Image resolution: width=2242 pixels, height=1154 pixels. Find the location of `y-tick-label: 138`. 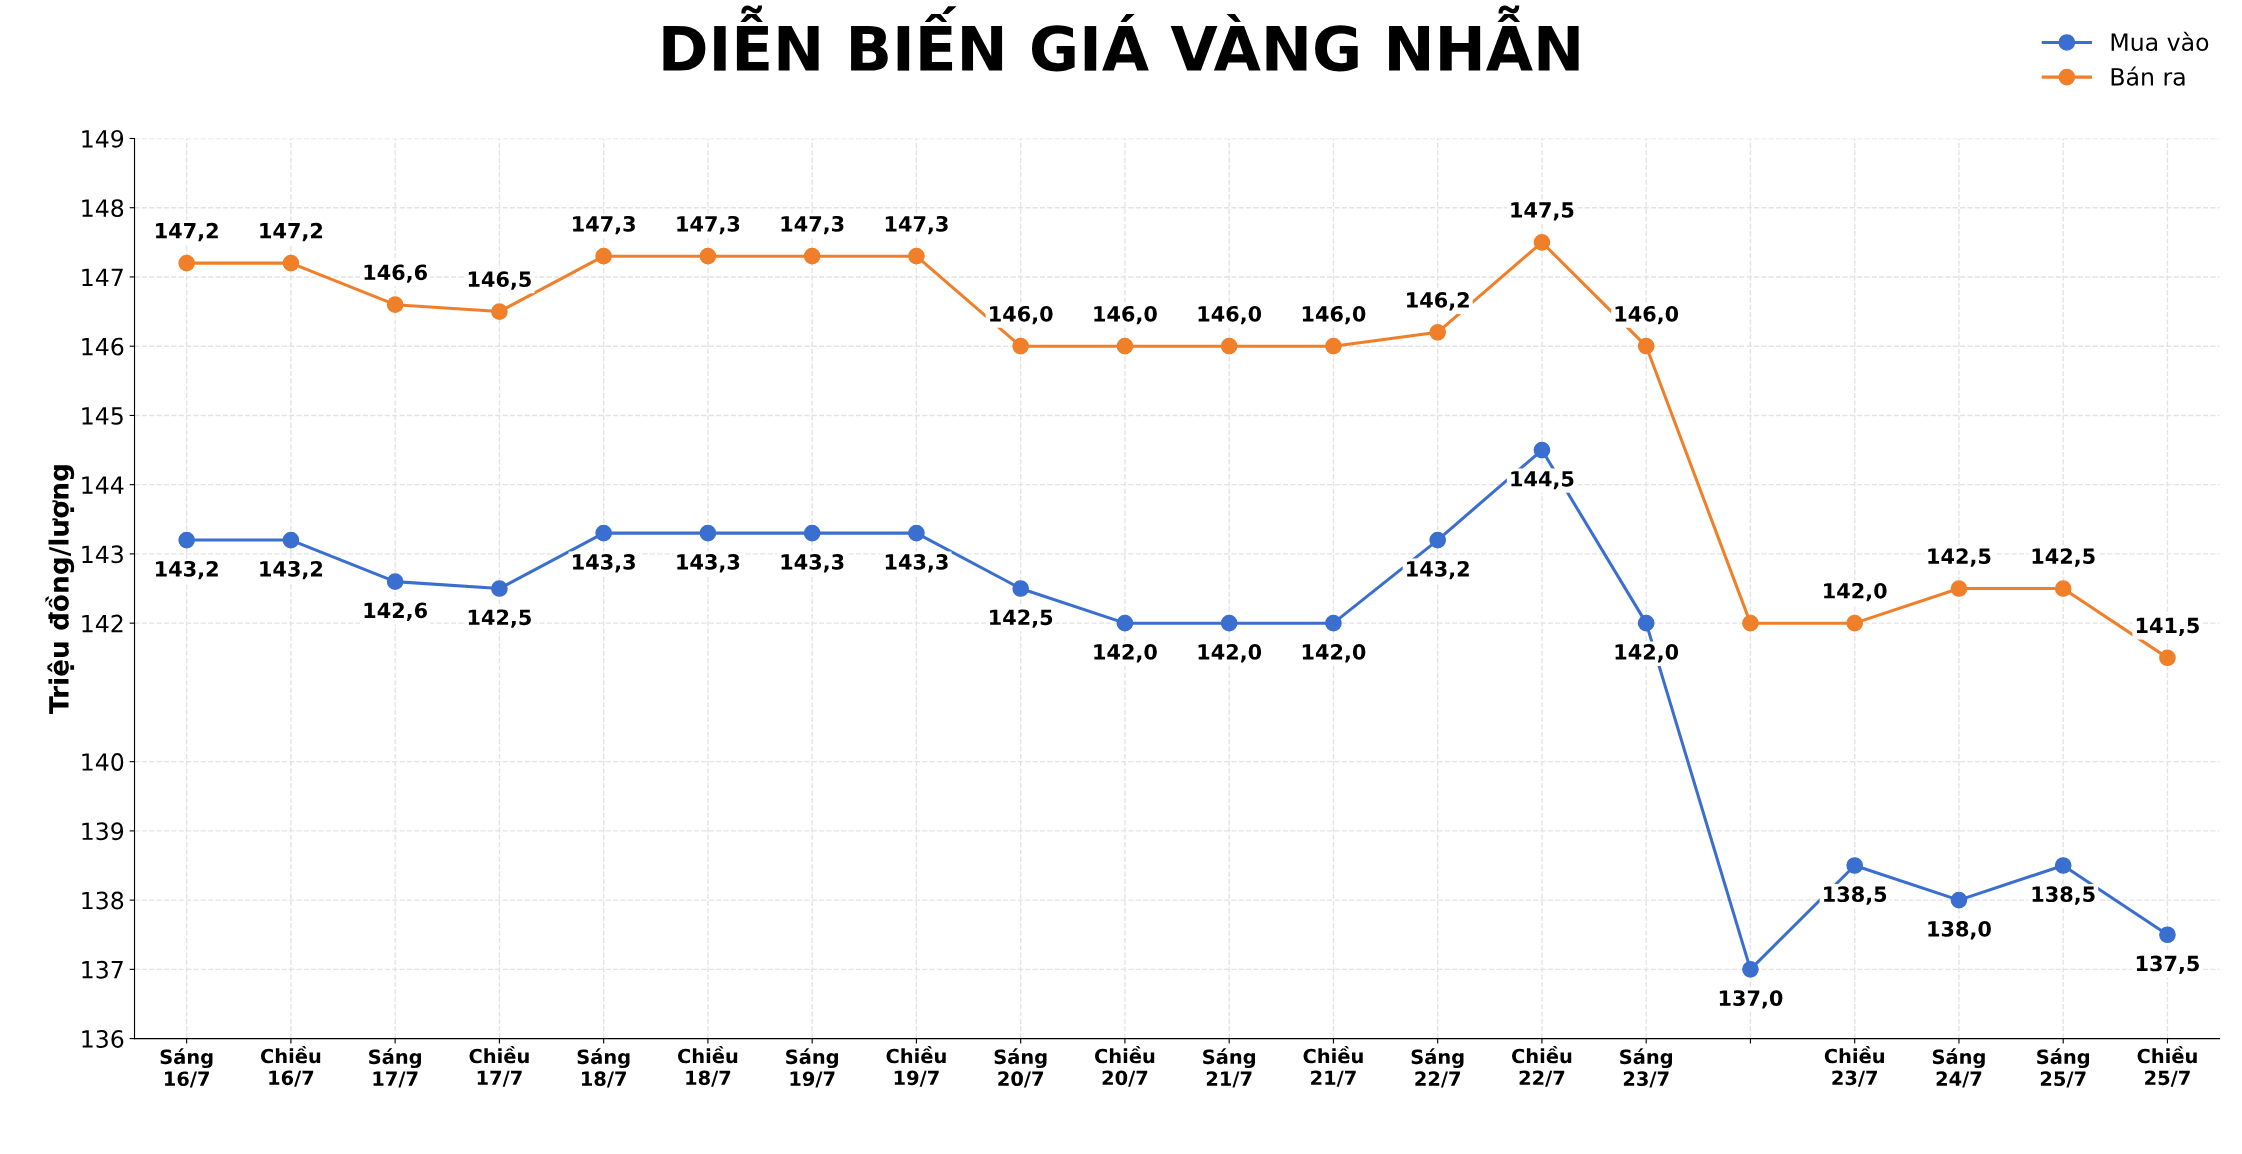

y-tick-label: 138 is located at coordinates (103, 900).